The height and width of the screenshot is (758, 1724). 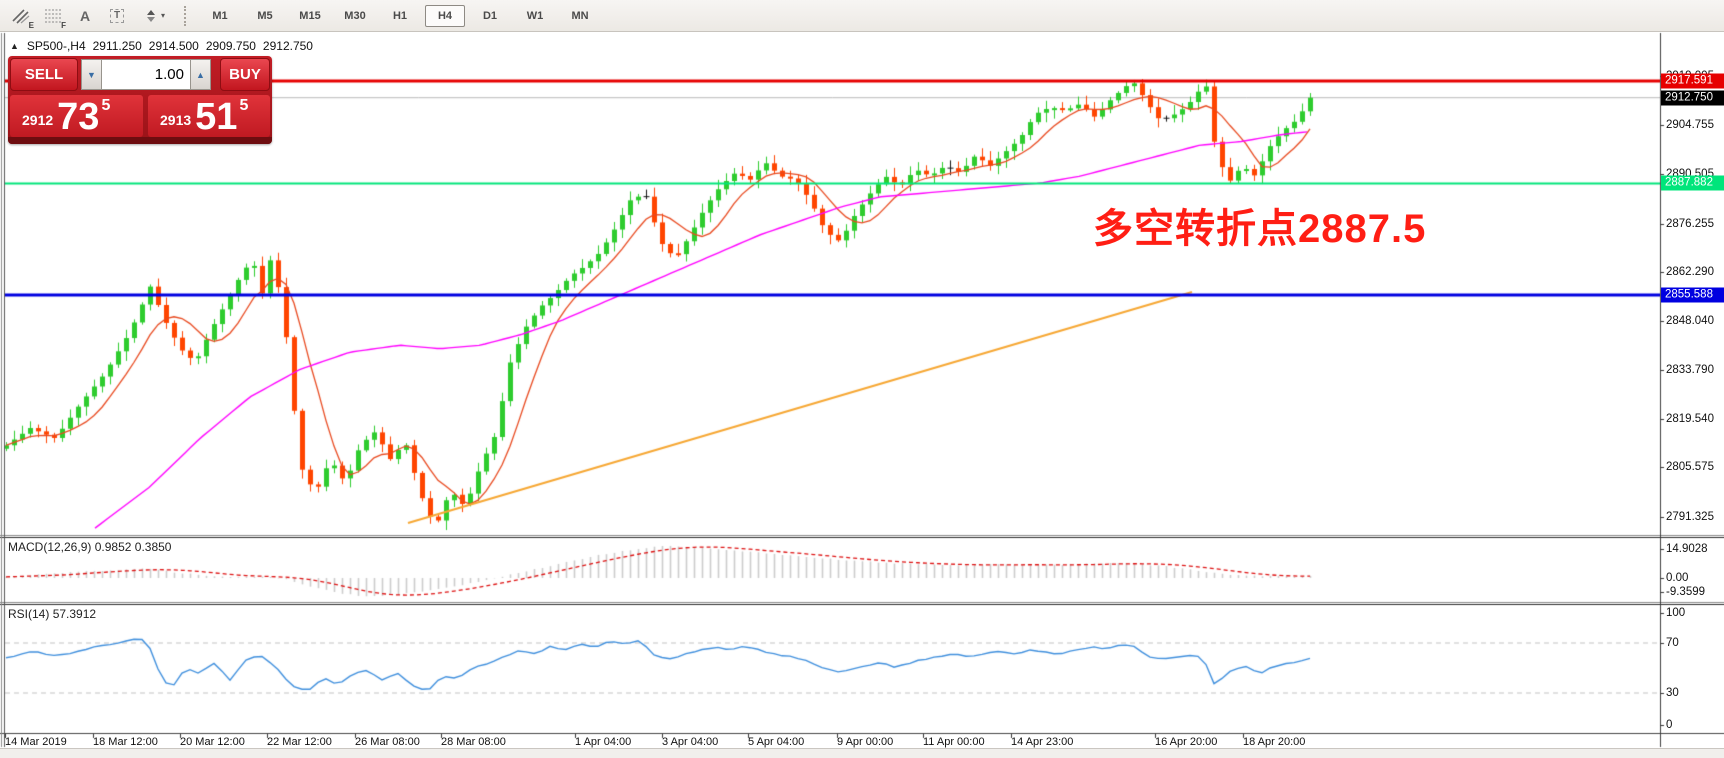 What do you see at coordinates (176, 120) in the screenshot?
I see `buy-price-integer: 2913` at bounding box center [176, 120].